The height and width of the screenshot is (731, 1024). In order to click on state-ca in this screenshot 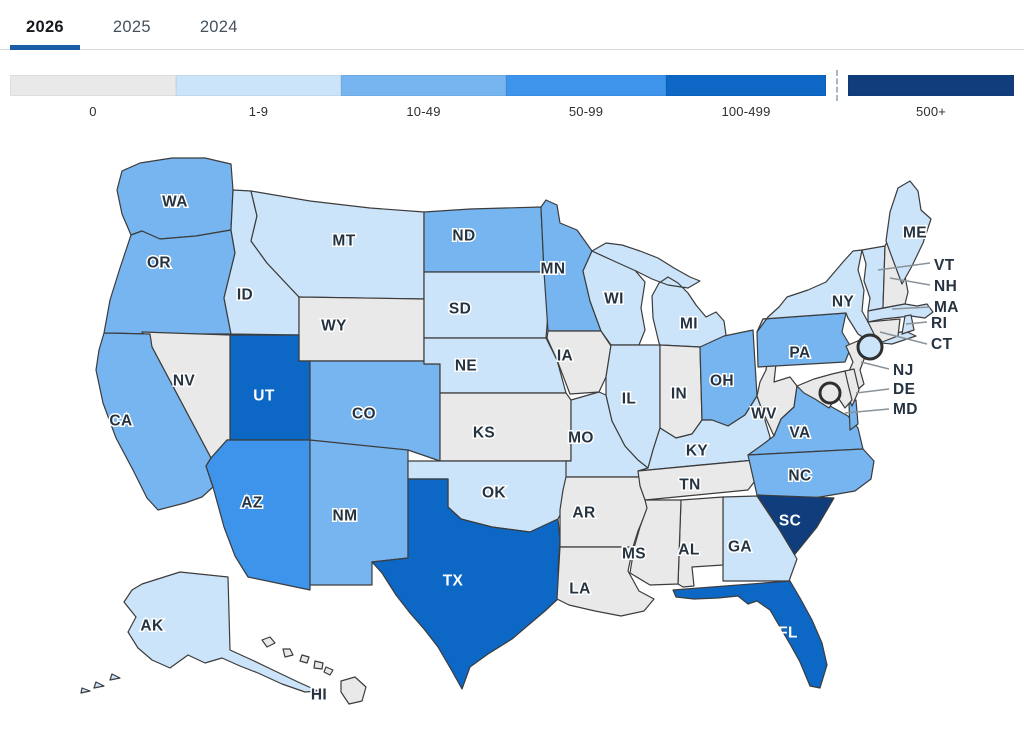, I will do `click(154, 421)`.